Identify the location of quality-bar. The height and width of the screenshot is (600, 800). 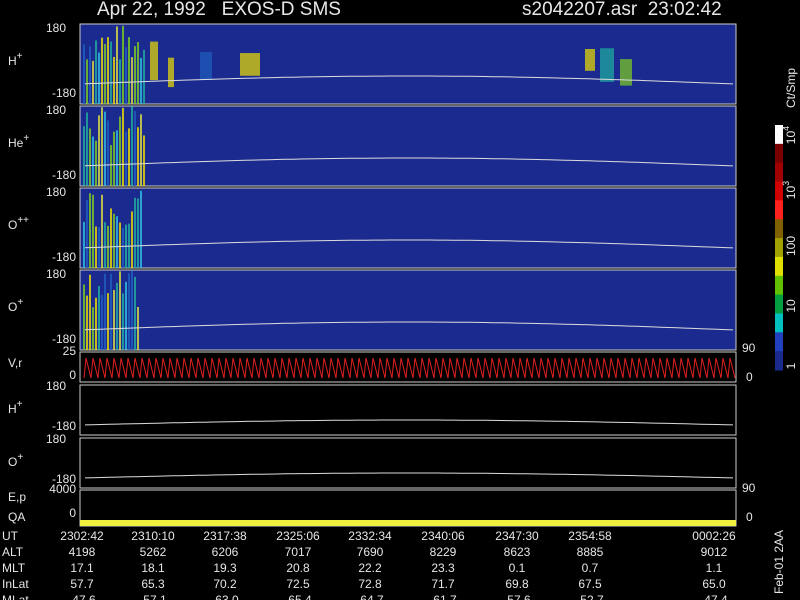
(408, 523).